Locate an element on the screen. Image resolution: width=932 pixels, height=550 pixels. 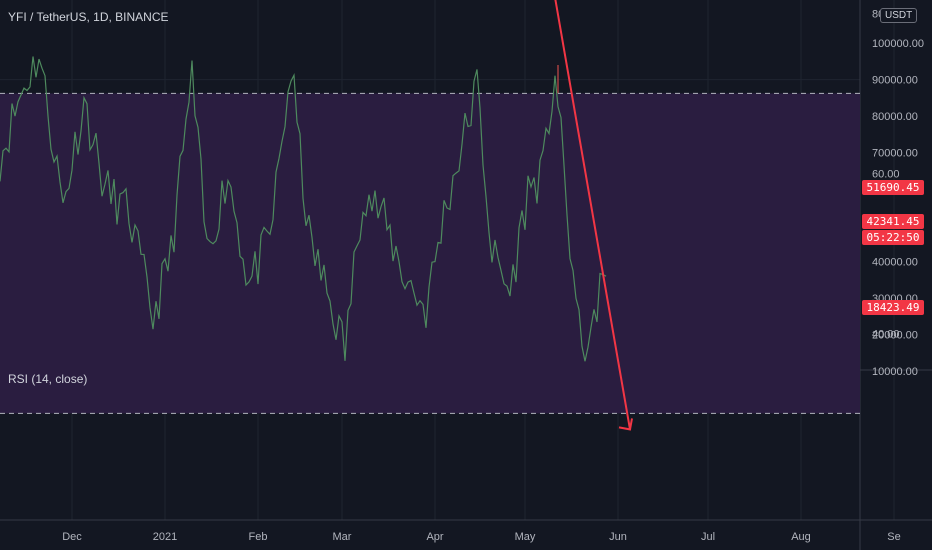
rsi-legend: RSI (14, close) is located at coordinates (48, 379).